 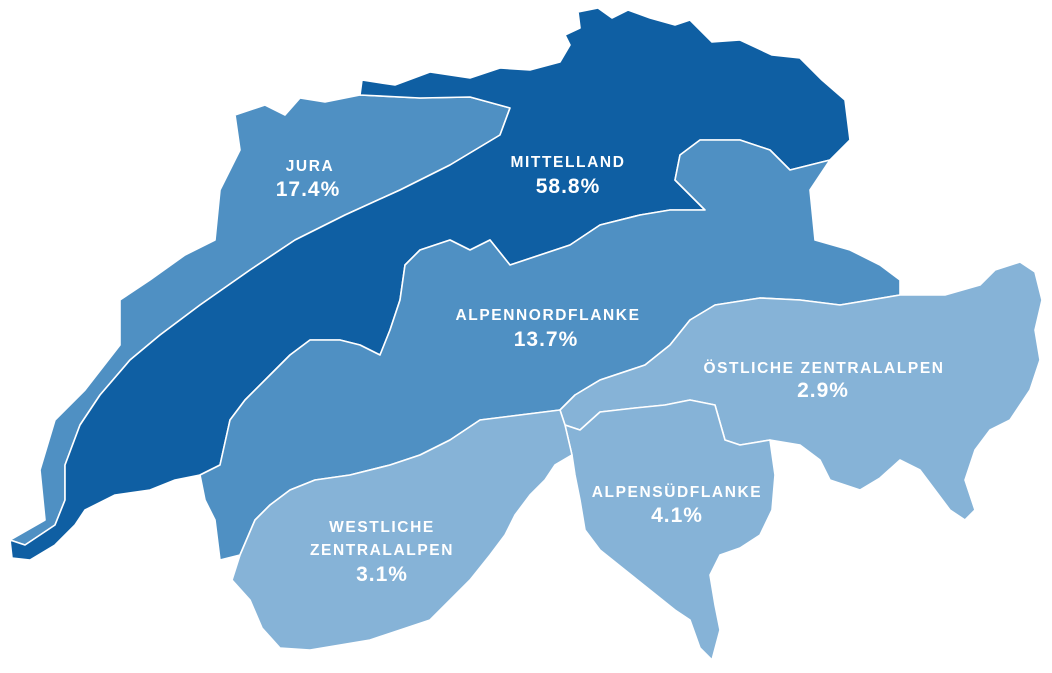 I want to click on mittelland-name: MITTELLAND, so click(x=567, y=162).